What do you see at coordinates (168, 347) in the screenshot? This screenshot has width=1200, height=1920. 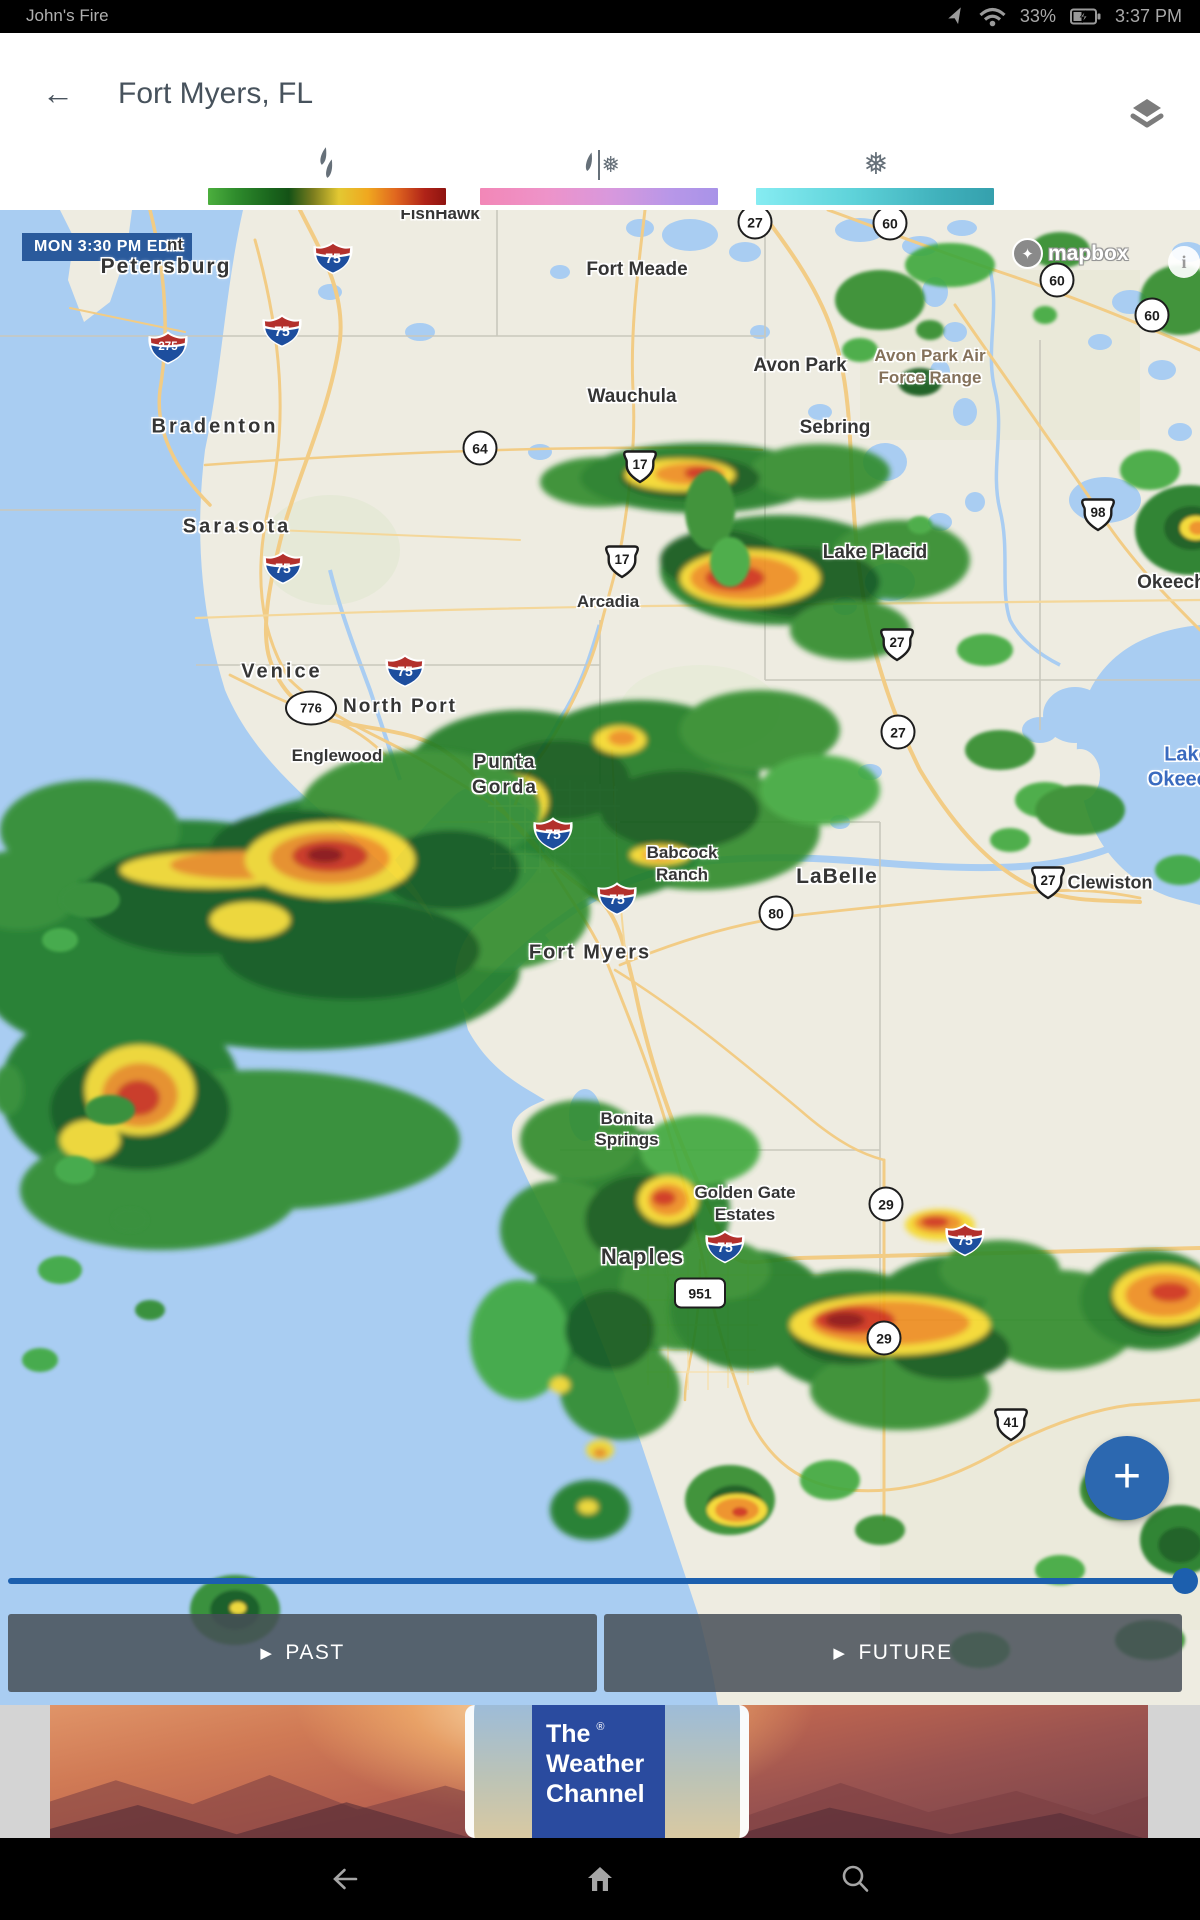 I see `route-shield-i275: 275` at bounding box center [168, 347].